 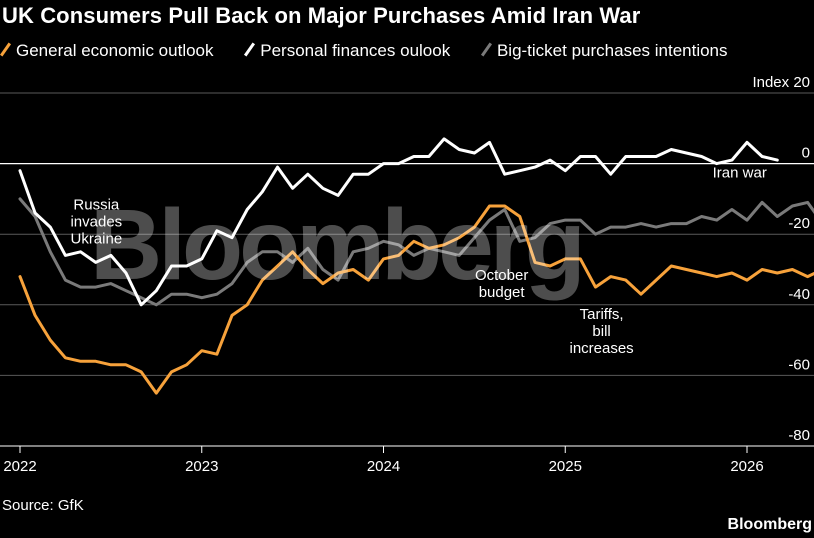 I want to click on legend-item-bigticket: Big-ticket purchases intentions, so click(x=604, y=50).